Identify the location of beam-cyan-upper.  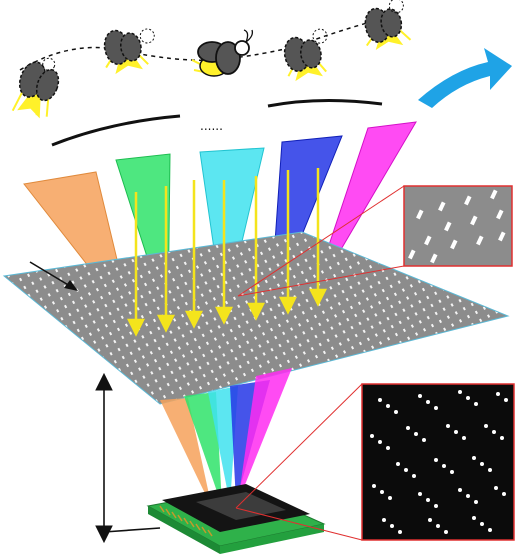
(232, 233).